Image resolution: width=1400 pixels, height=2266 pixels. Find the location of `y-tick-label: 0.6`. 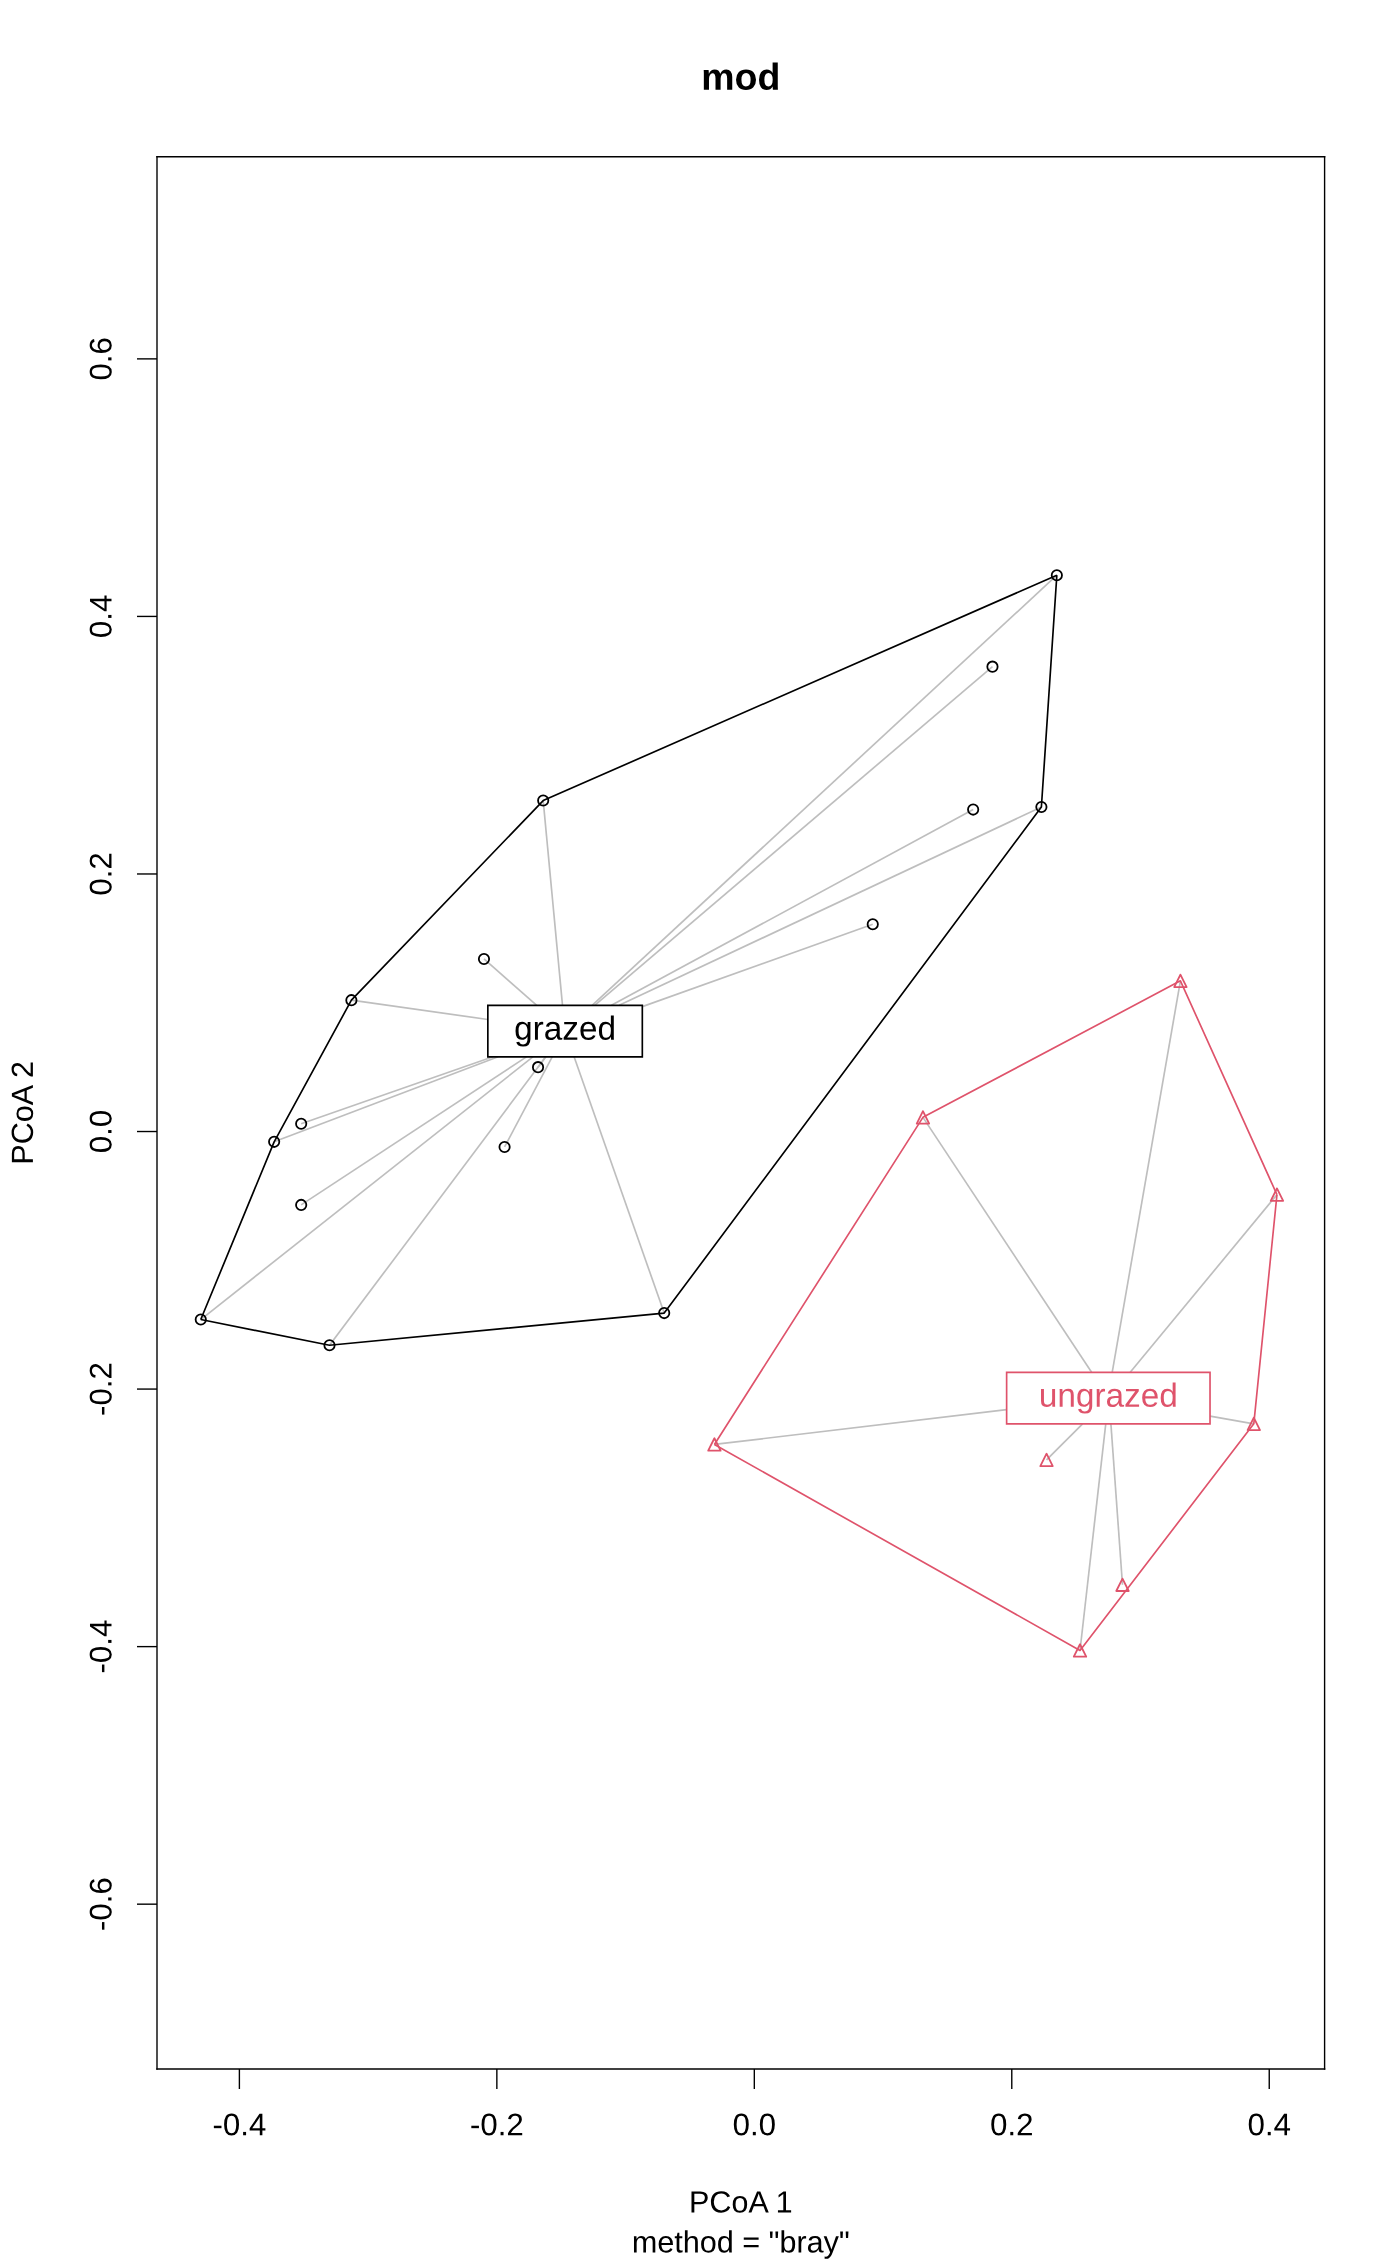

y-tick-label: 0.6 is located at coordinates (100, 359).